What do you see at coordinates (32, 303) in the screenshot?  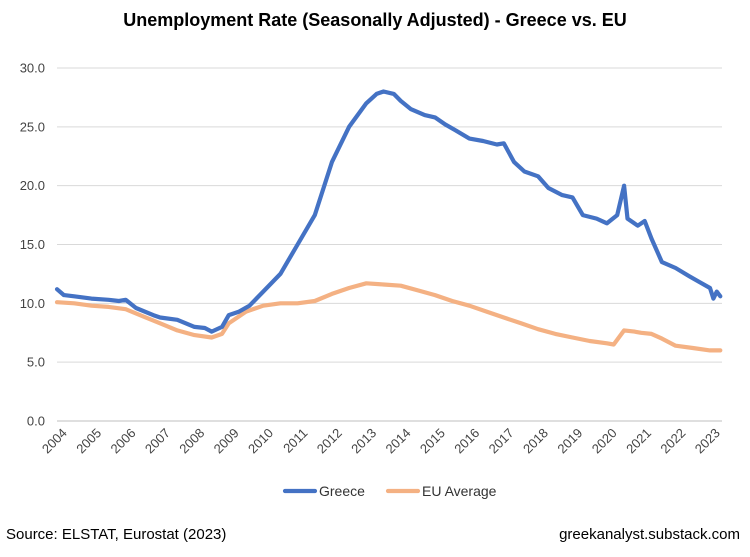 I see `y-tick-label: 10.0` at bounding box center [32, 303].